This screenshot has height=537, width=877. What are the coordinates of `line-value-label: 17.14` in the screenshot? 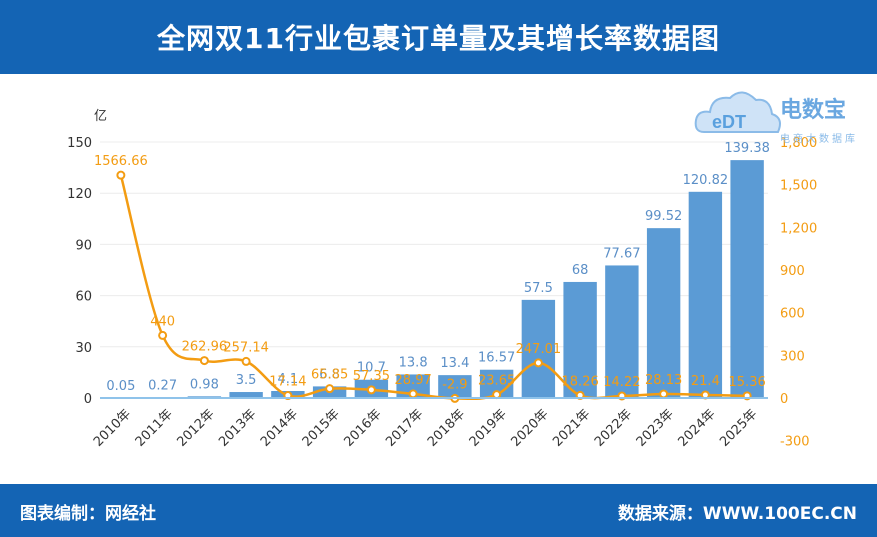 It's located at (287, 382).